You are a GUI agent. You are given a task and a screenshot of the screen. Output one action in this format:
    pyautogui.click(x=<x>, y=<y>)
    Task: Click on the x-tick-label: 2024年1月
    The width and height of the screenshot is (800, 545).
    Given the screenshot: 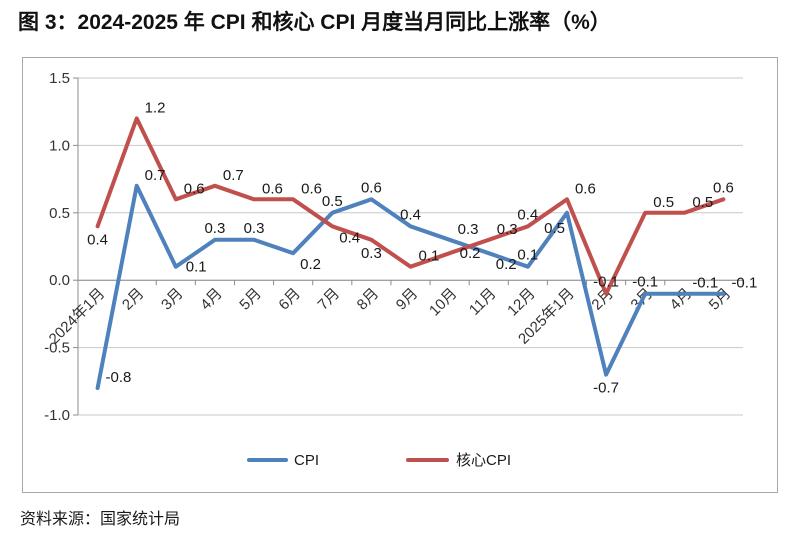 What is the action you would take?
    pyautogui.click(x=77, y=316)
    